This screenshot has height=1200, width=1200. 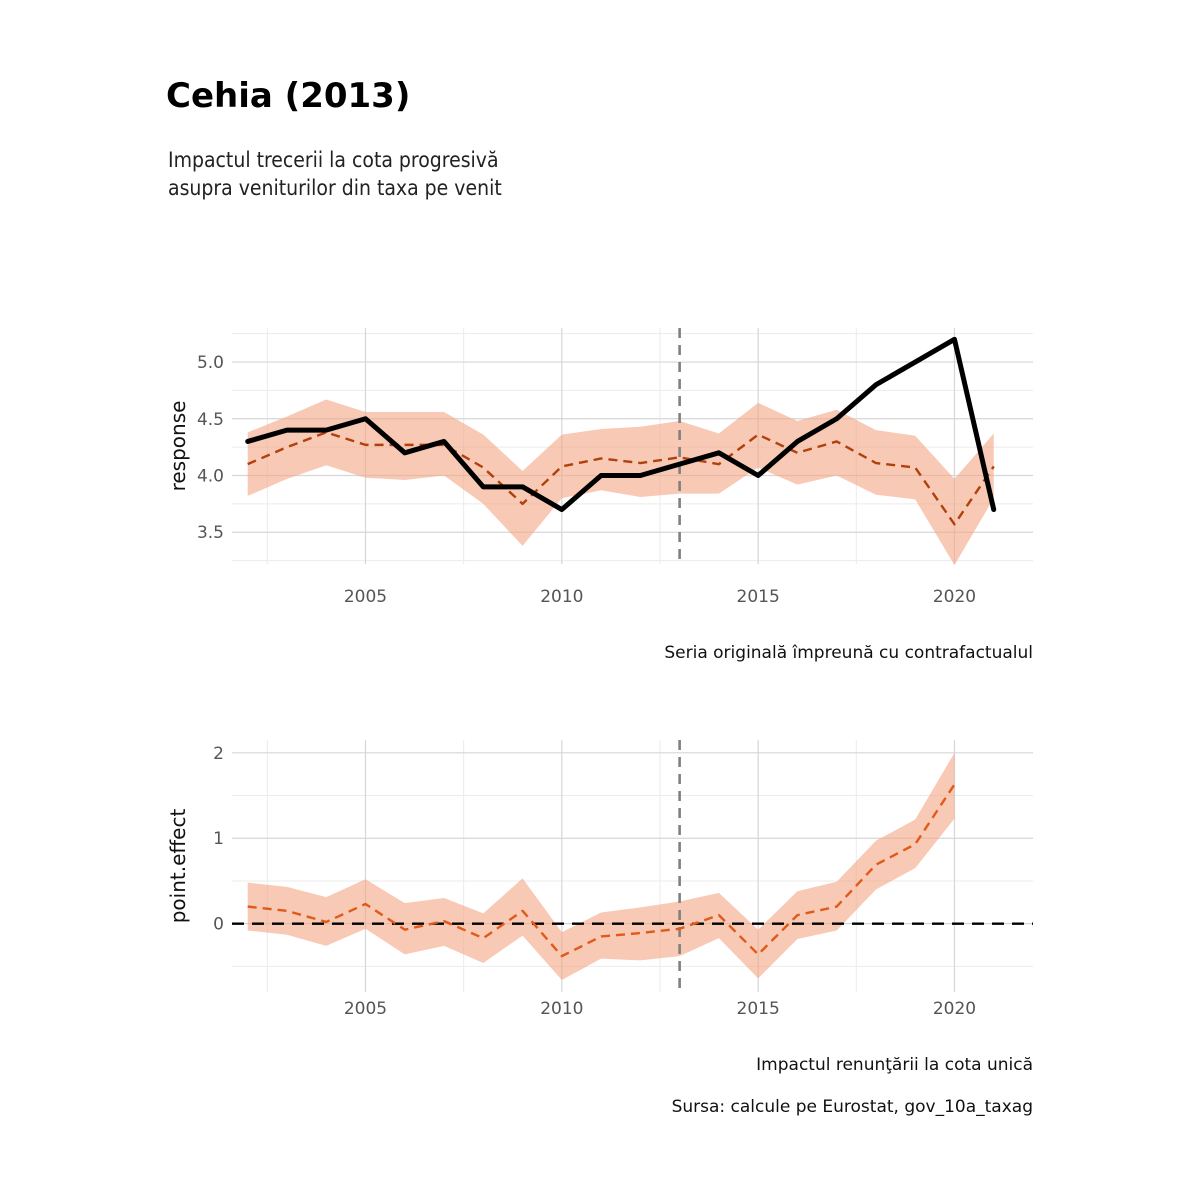 What do you see at coordinates (288, 96) in the screenshot?
I see `chart-title: Cehia (2013)` at bounding box center [288, 96].